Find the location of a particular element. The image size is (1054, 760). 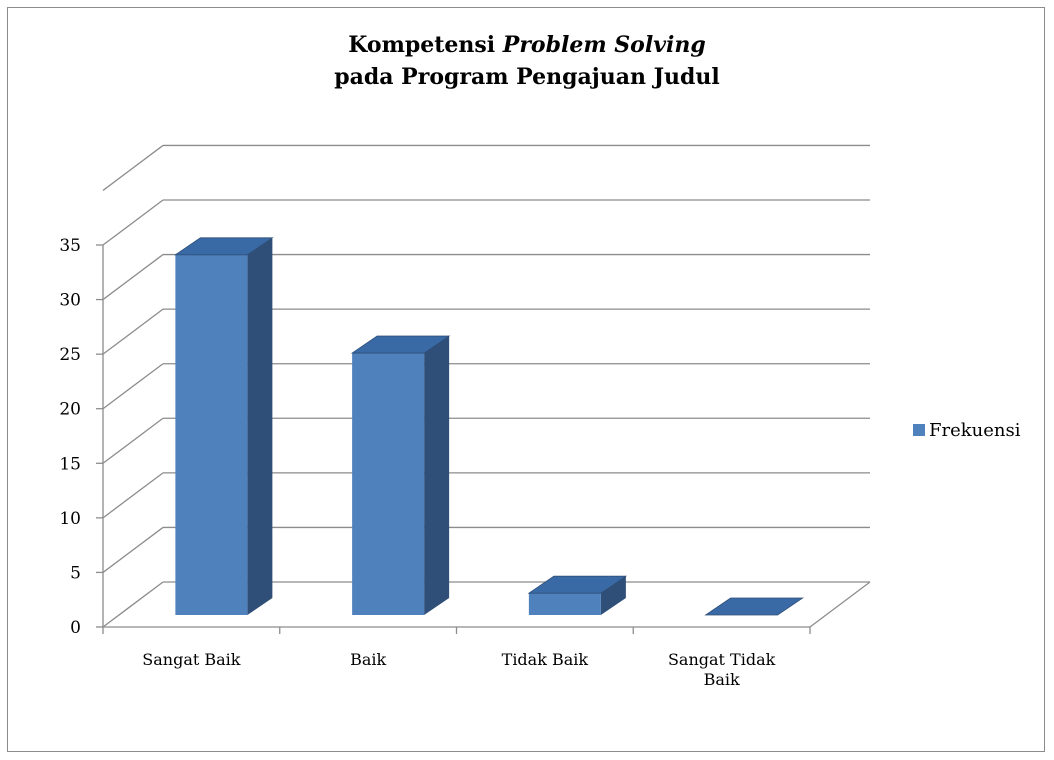

y-tick-label: 25 is located at coordinates (70, 355).